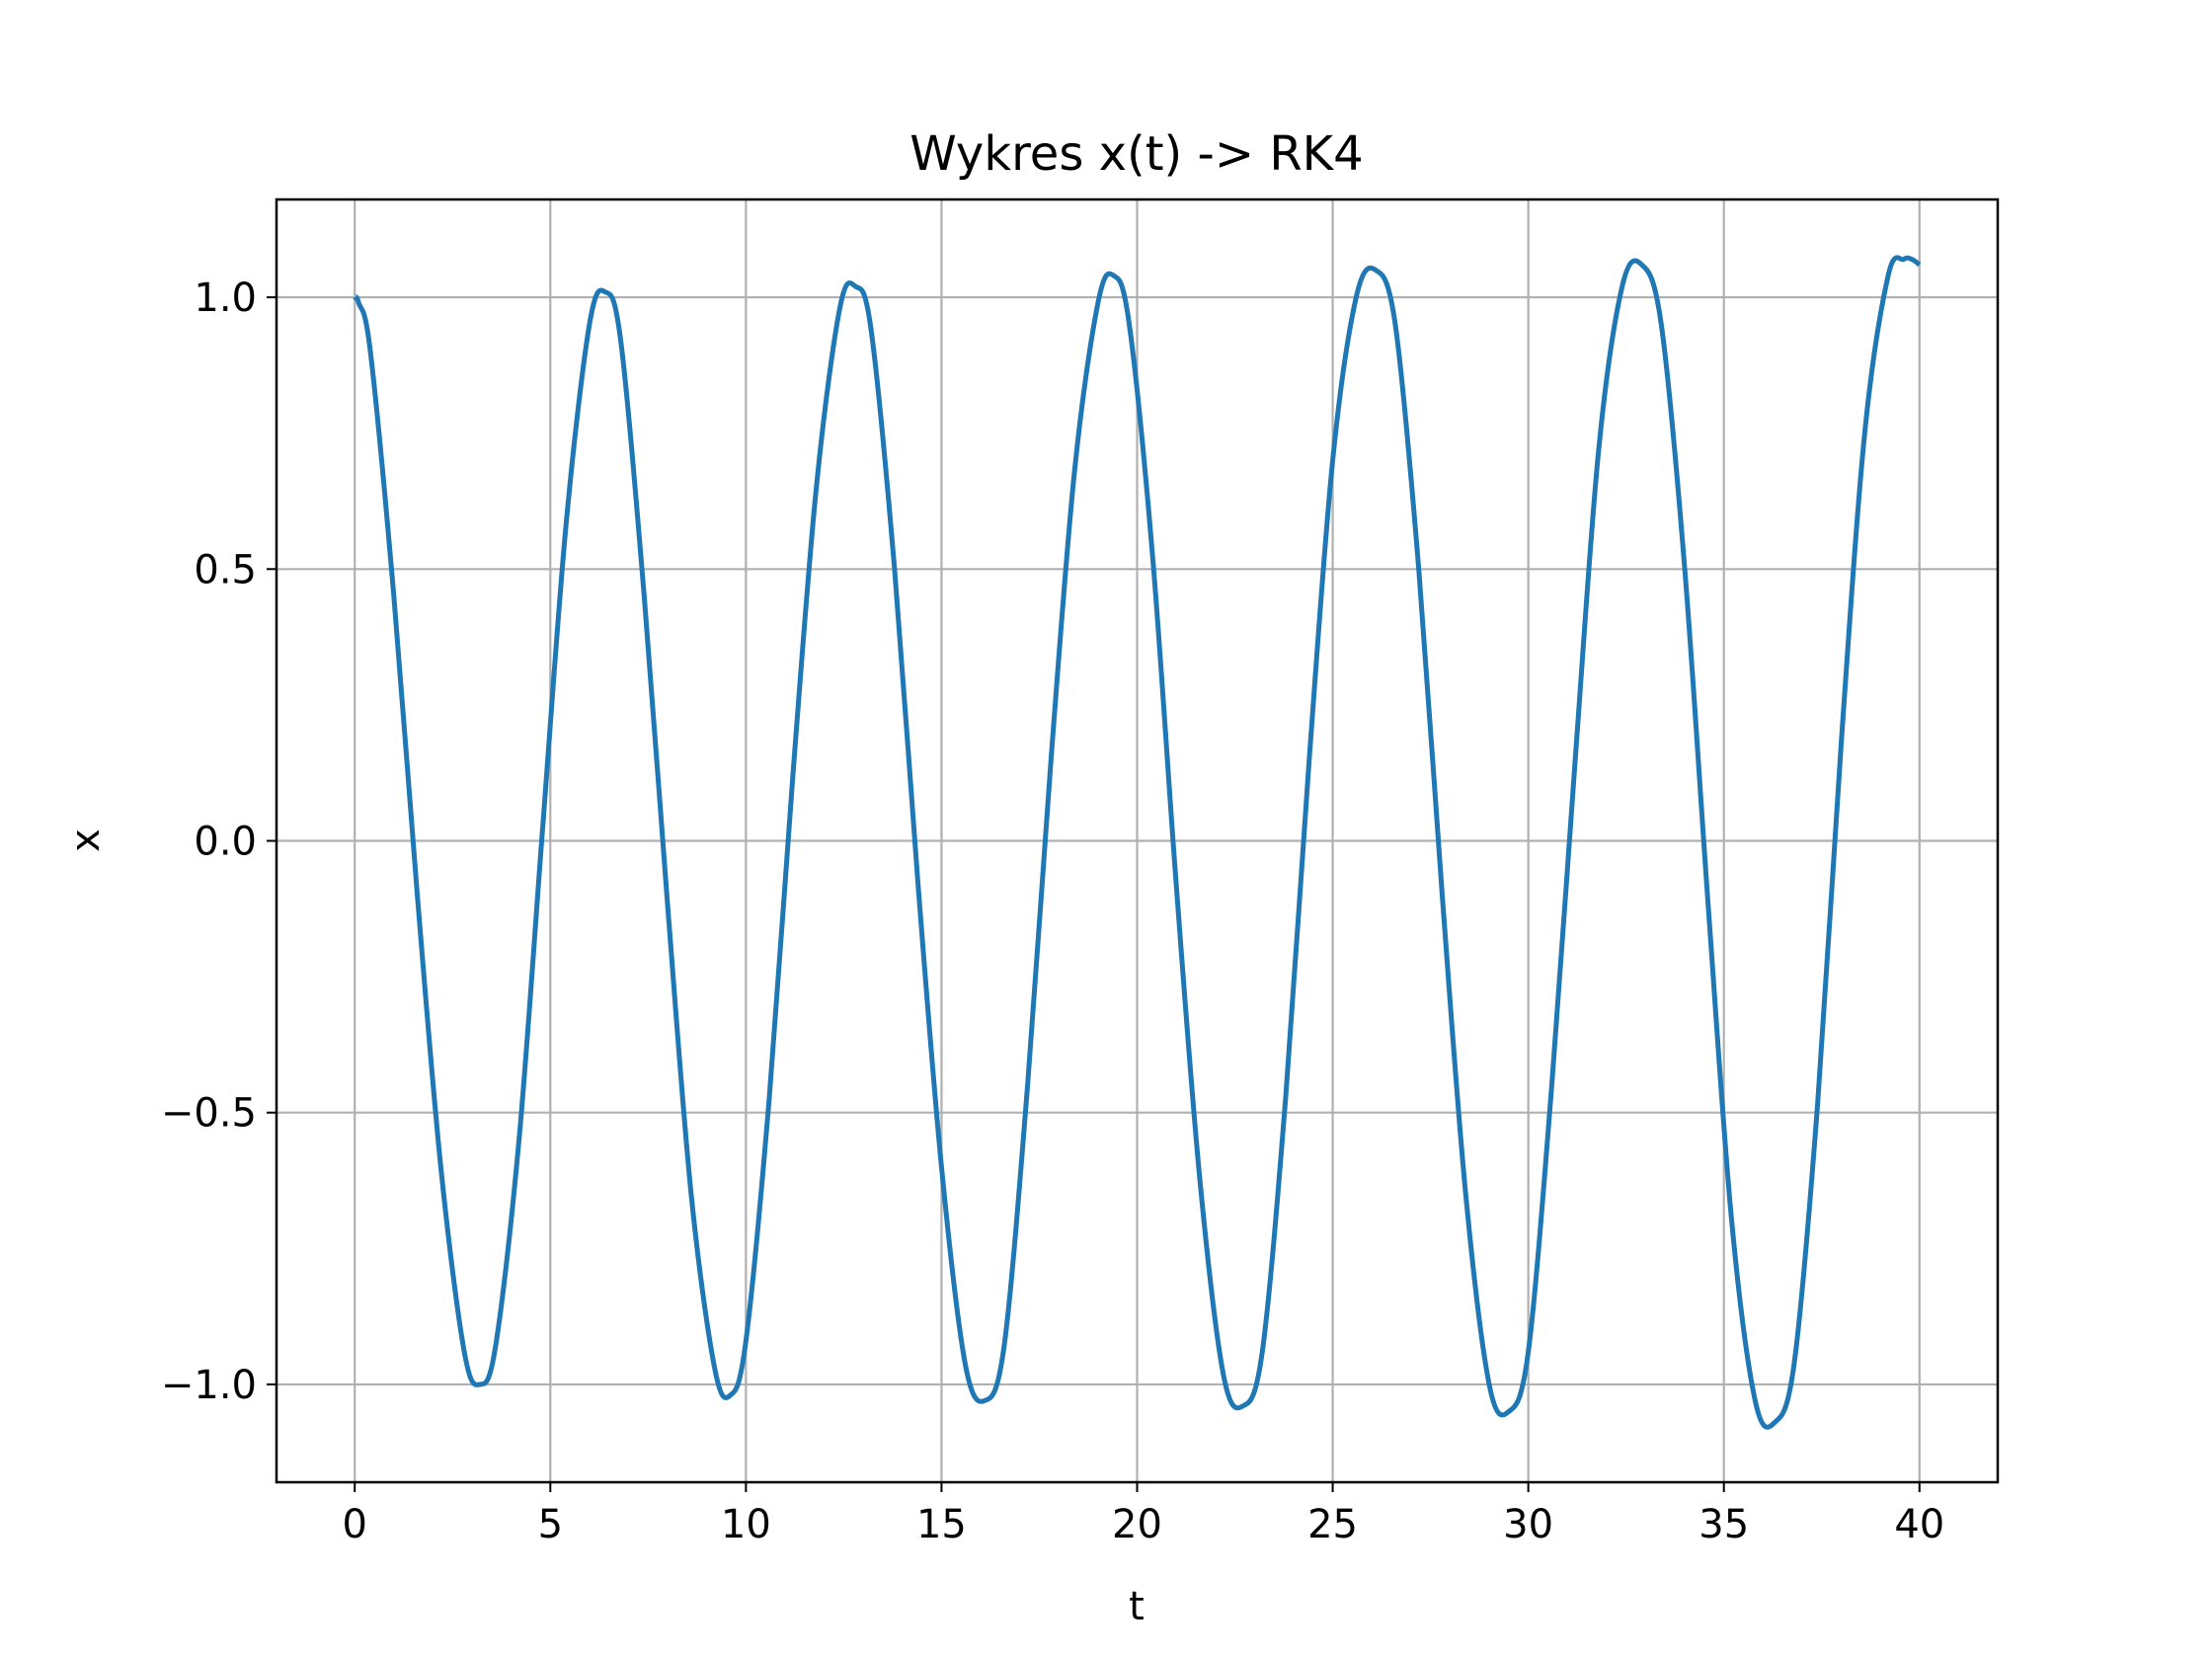 The height and width of the screenshot is (1659, 2212). What do you see at coordinates (226, 570) in the screenshot?
I see `y-tick-label: 0.5` at bounding box center [226, 570].